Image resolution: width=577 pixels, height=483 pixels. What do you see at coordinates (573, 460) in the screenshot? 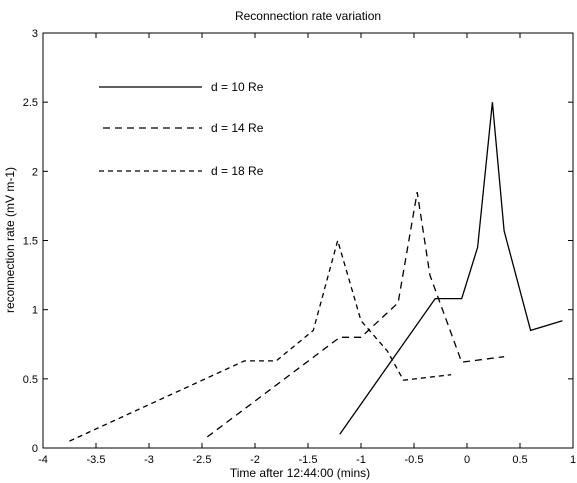
I see `x-tick-label: 1` at bounding box center [573, 460].